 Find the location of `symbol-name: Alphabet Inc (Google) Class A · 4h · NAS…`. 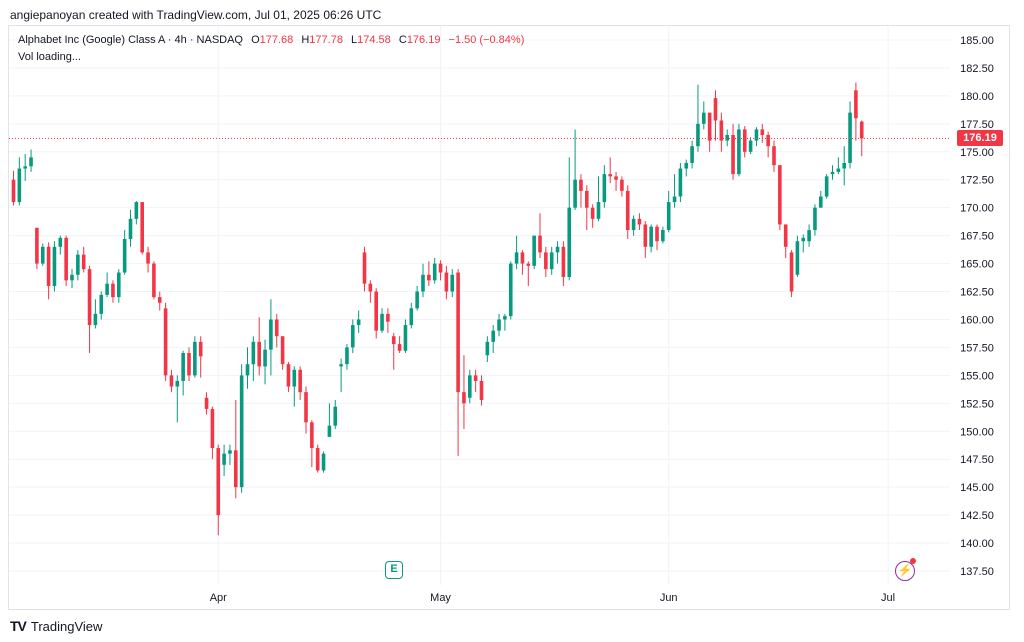

symbol-name: Alphabet Inc (Google) Class A · 4h · NAS… is located at coordinates (130, 40).